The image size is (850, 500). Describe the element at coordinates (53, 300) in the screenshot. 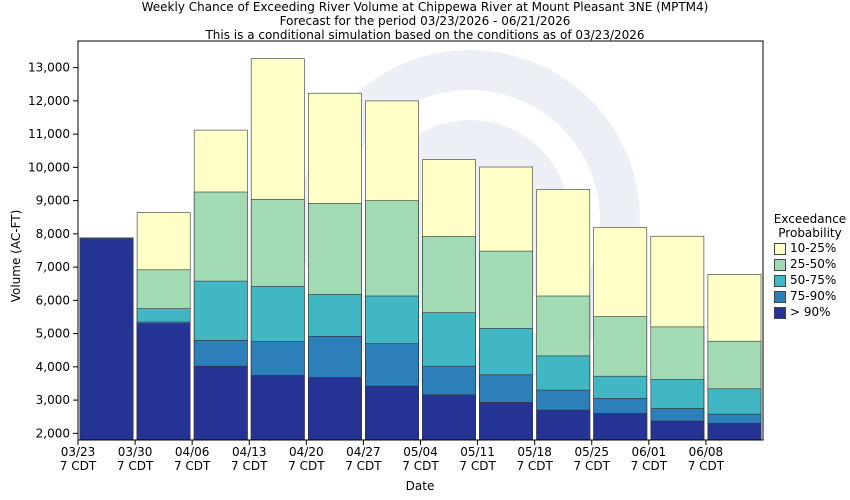

I see `y-tick-label: 6,000` at that location.